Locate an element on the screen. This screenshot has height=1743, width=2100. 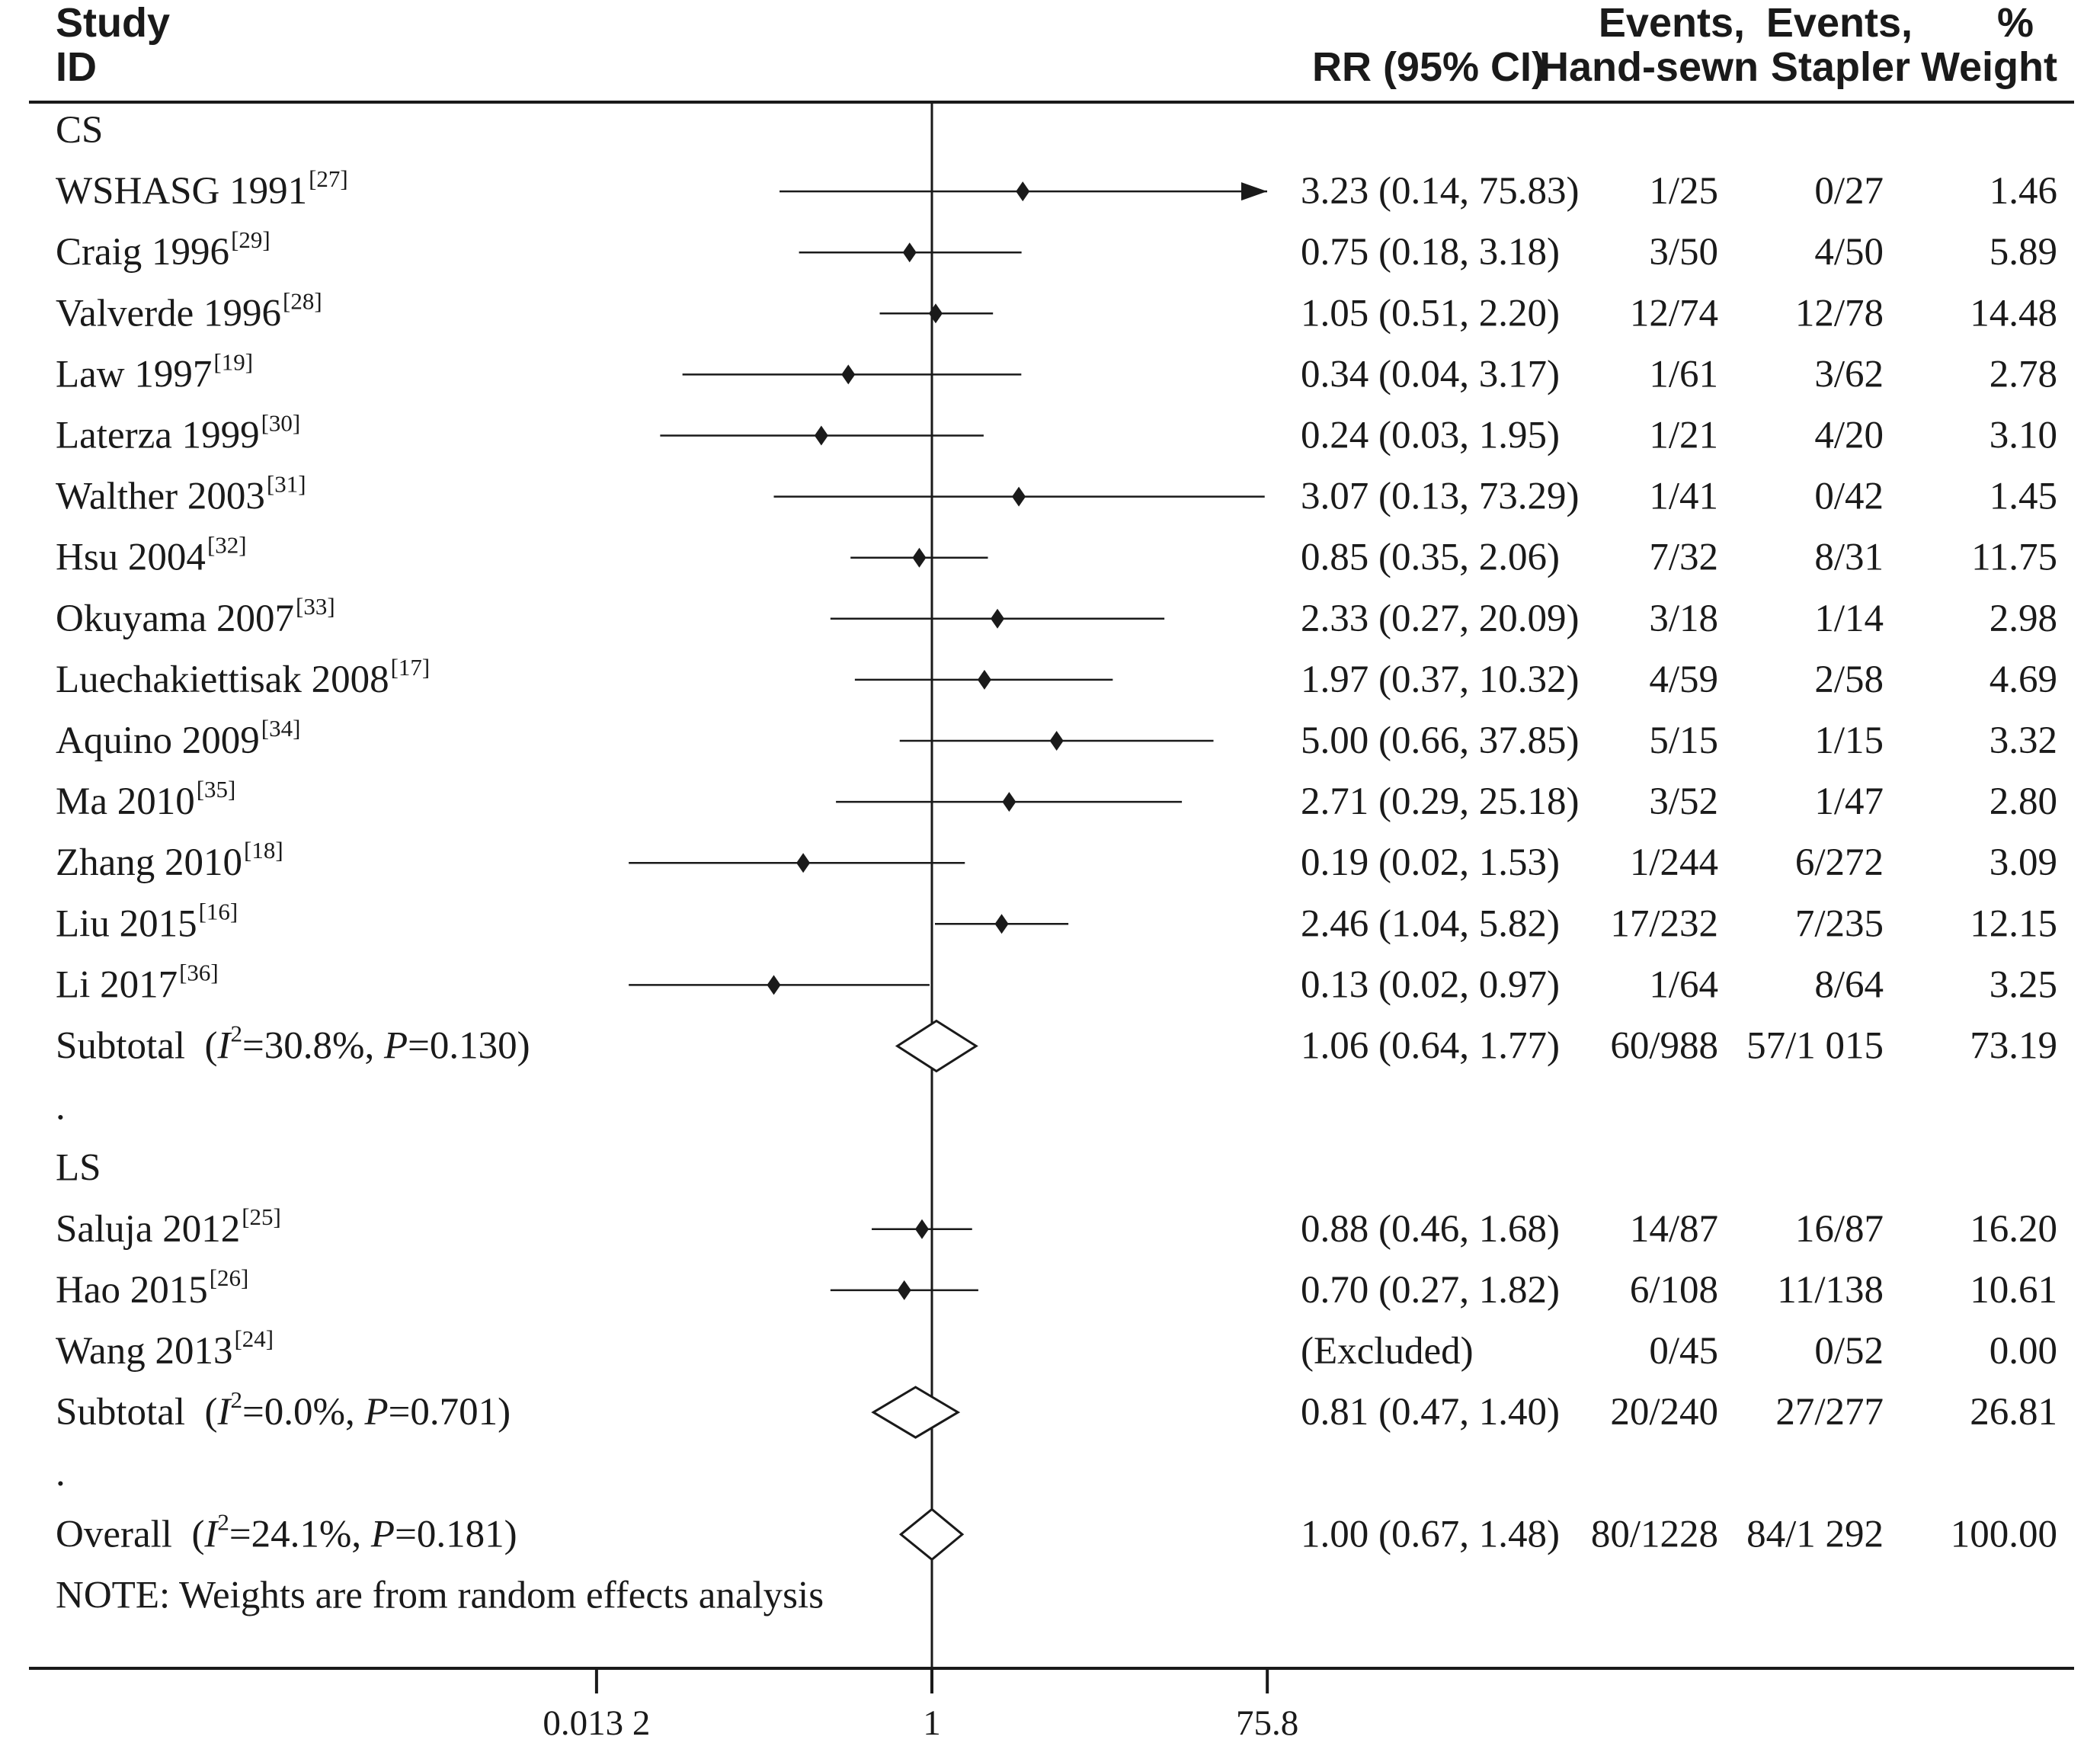
weight-value: 14.48 is located at coordinates (2014, 313).